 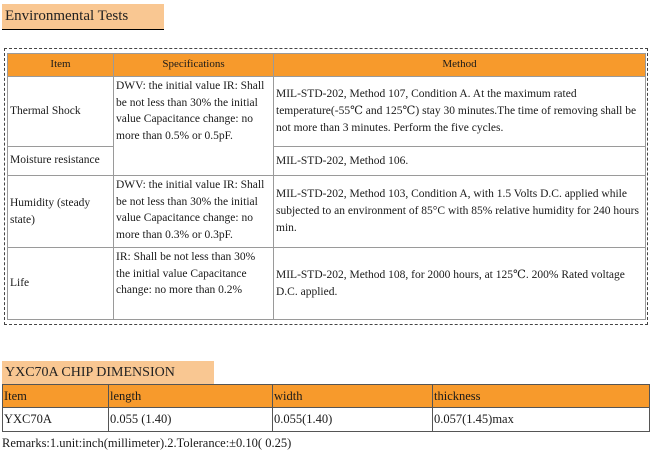 I want to click on header-length: length, so click(x=190, y=396).